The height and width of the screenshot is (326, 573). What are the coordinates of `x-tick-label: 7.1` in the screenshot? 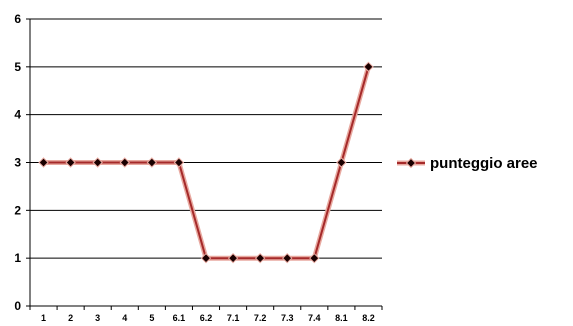 It's located at (233, 318).